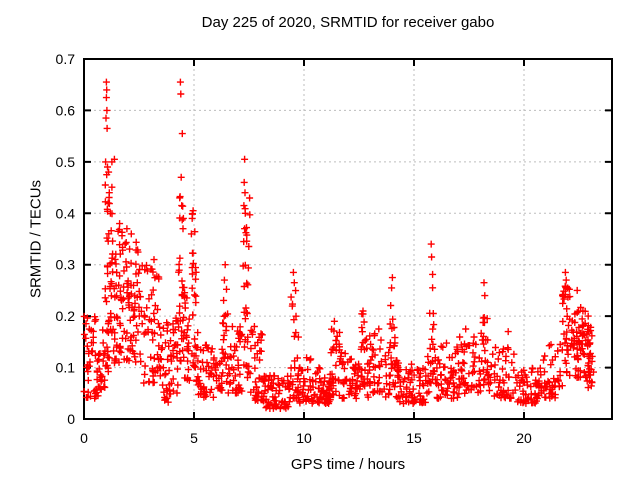  Describe the element at coordinates (66, 265) in the screenshot. I see `y-tick-label: 0.3` at that location.